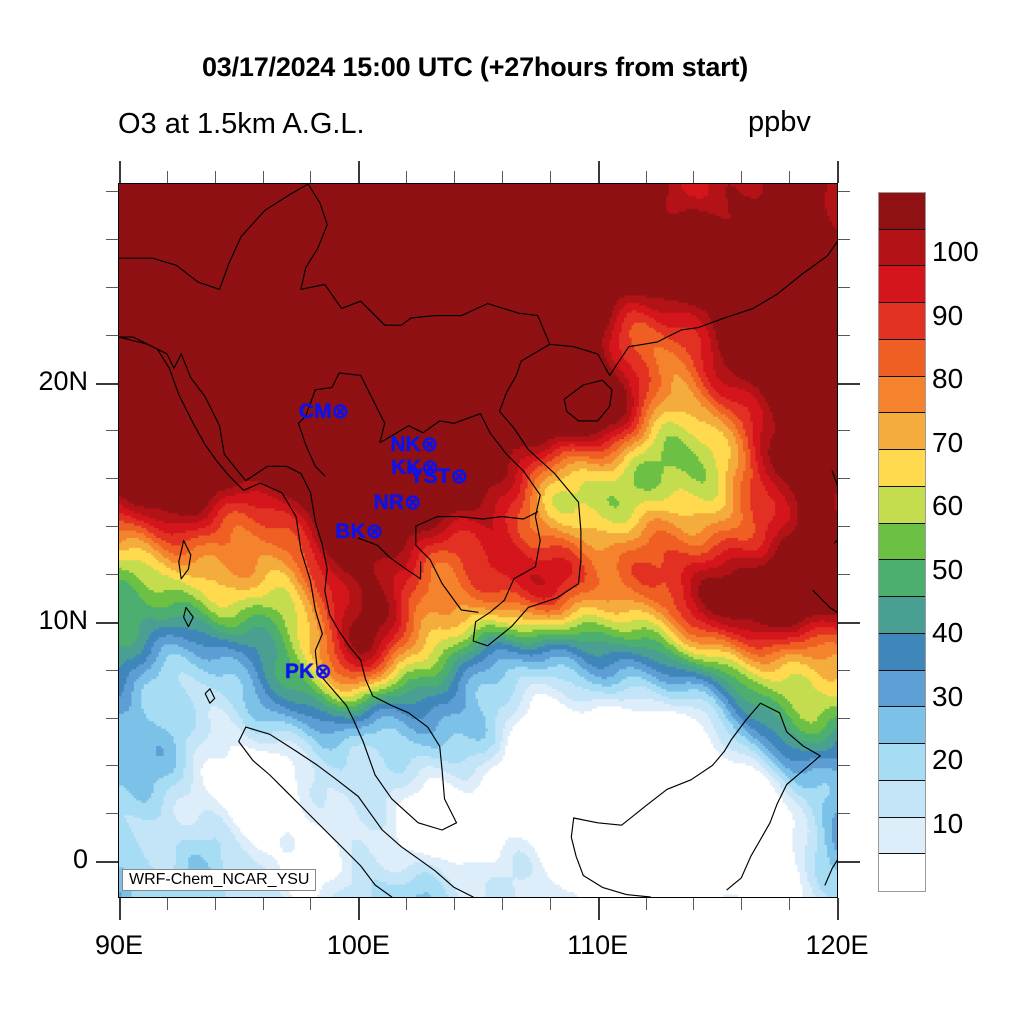 This screenshot has height=1024, width=1024. Describe the element at coordinates (300, 672) in the screenshot. I see `station-label: PK` at that location.